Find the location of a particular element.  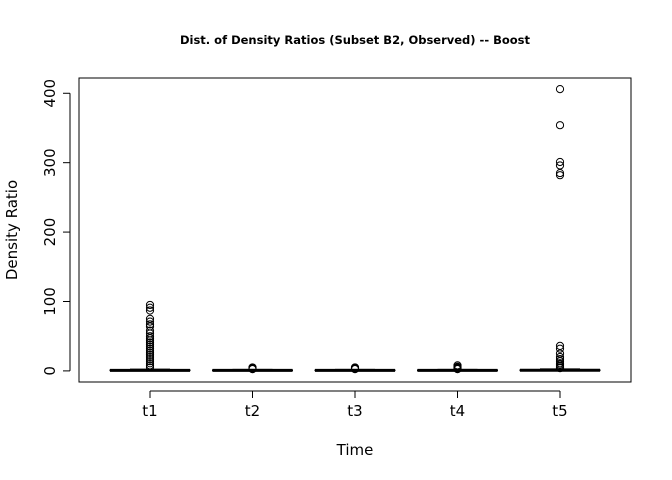

x-axis: t1 t2 t3 t4 t5 is located at coordinates (355, 405).